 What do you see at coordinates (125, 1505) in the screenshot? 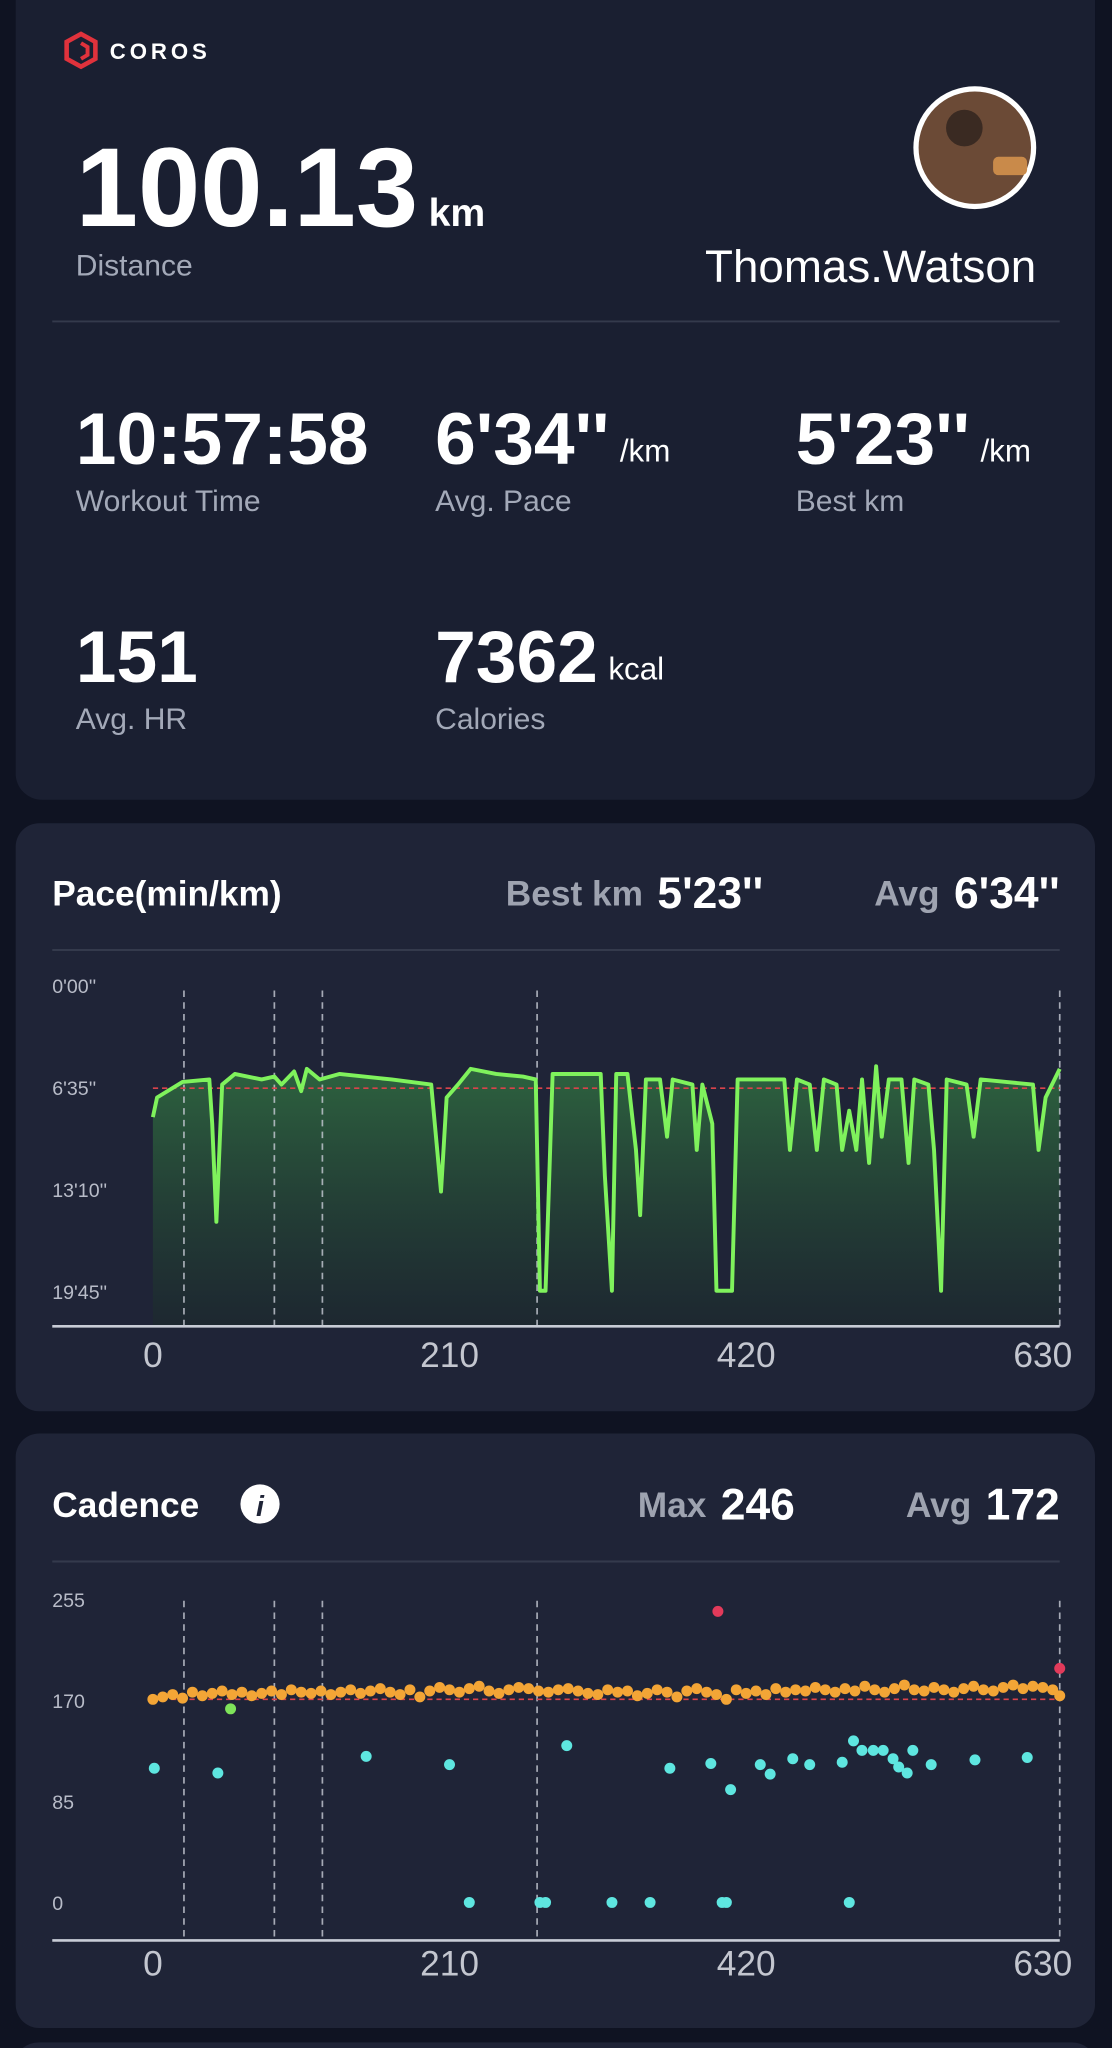
I see `chart-title: Cadence` at bounding box center [125, 1505].